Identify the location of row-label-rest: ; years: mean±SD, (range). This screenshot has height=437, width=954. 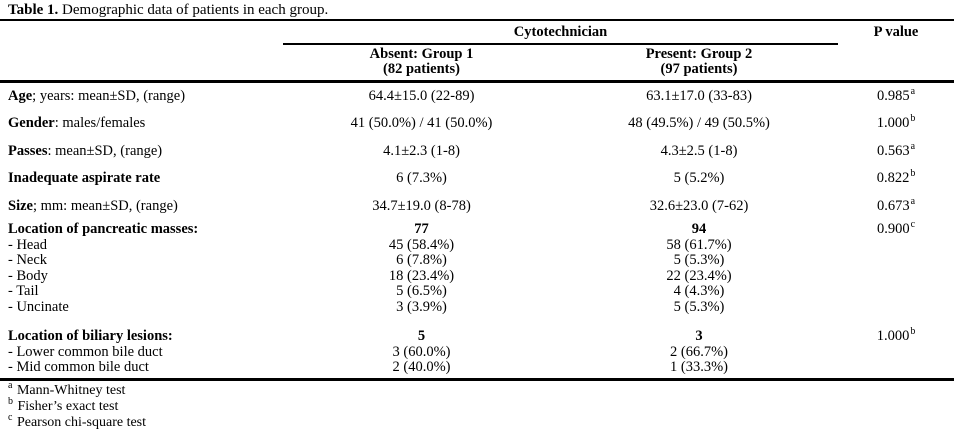
(109, 95).